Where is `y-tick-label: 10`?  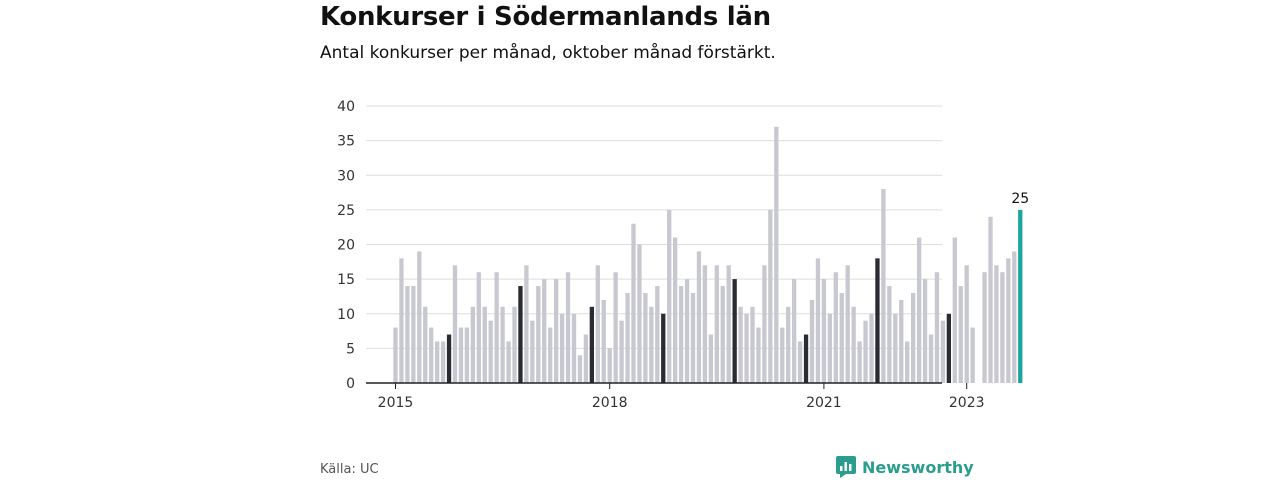
y-tick-label: 10 is located at coordinates (346, 315).